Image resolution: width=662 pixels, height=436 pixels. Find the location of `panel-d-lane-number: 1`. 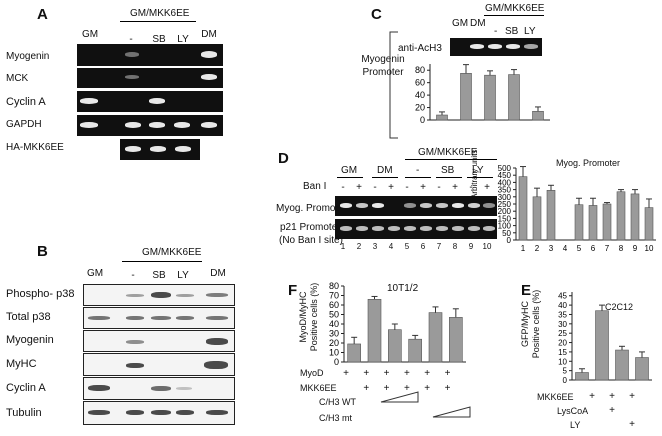

panel-d-lane-number: 1 is located at coordinates (343, 246).